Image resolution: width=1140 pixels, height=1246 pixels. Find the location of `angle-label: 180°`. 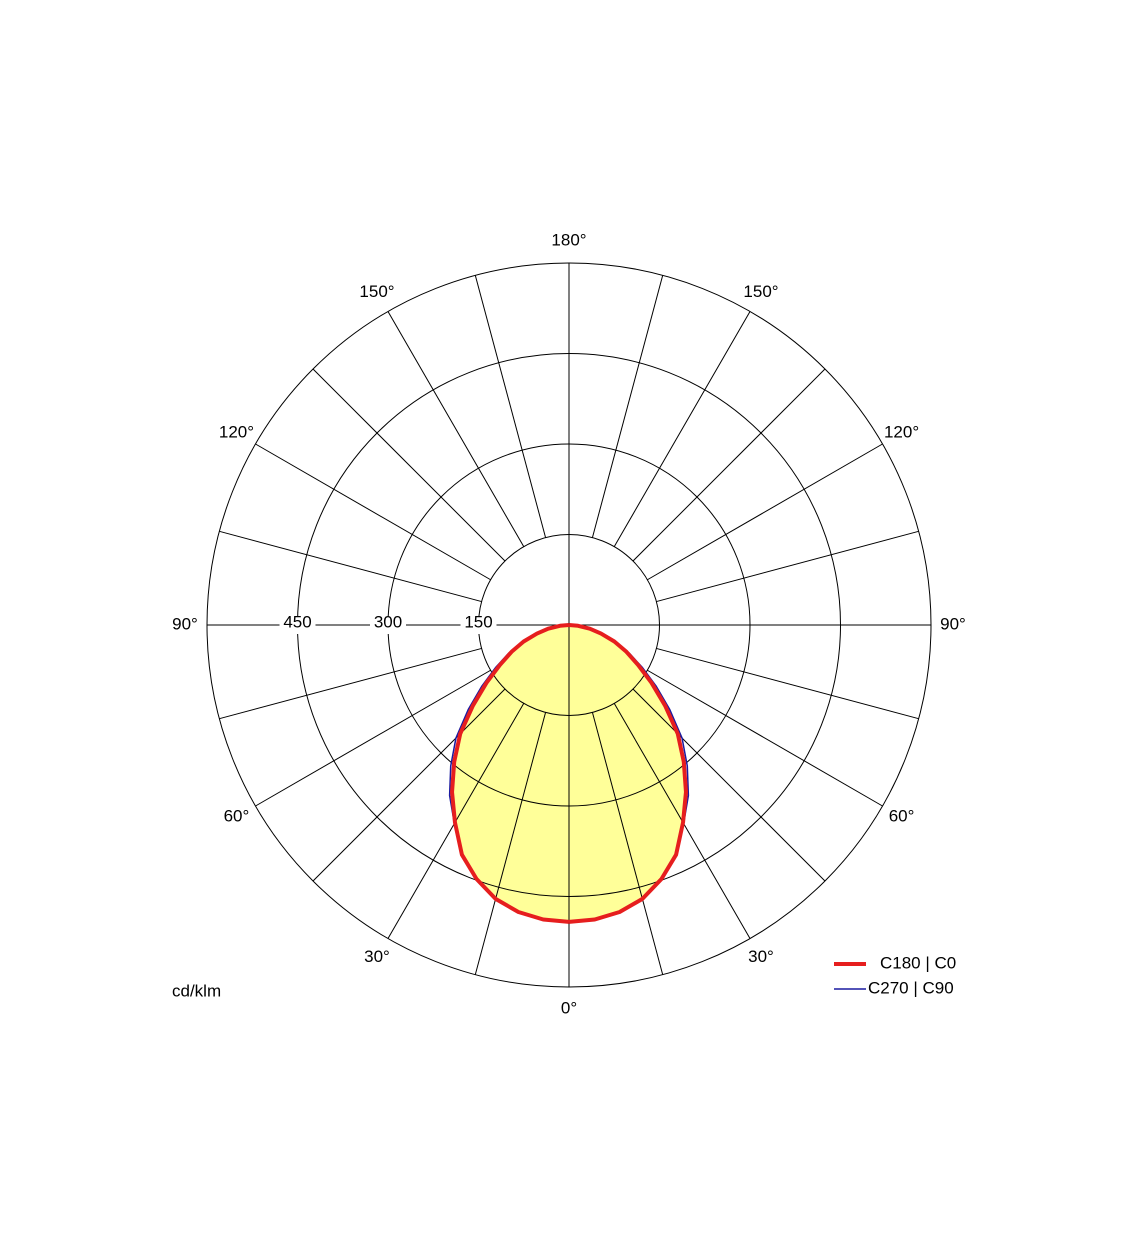

angle-label: 180° is located at coordinates (568, 239).